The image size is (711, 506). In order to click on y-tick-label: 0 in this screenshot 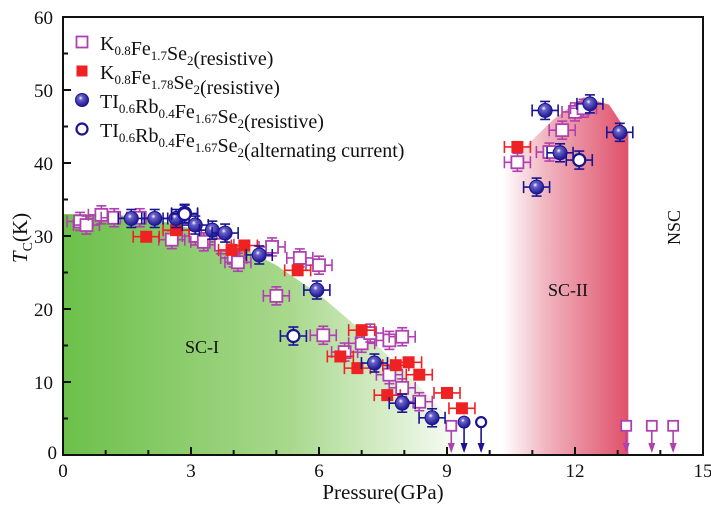, I will do `click(53, 453)`.